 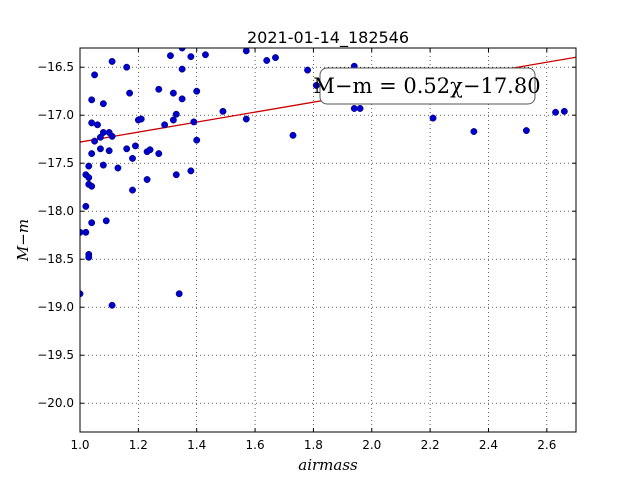 I want to click on y-tick-label: −19.5, so click(x=55, y=355).